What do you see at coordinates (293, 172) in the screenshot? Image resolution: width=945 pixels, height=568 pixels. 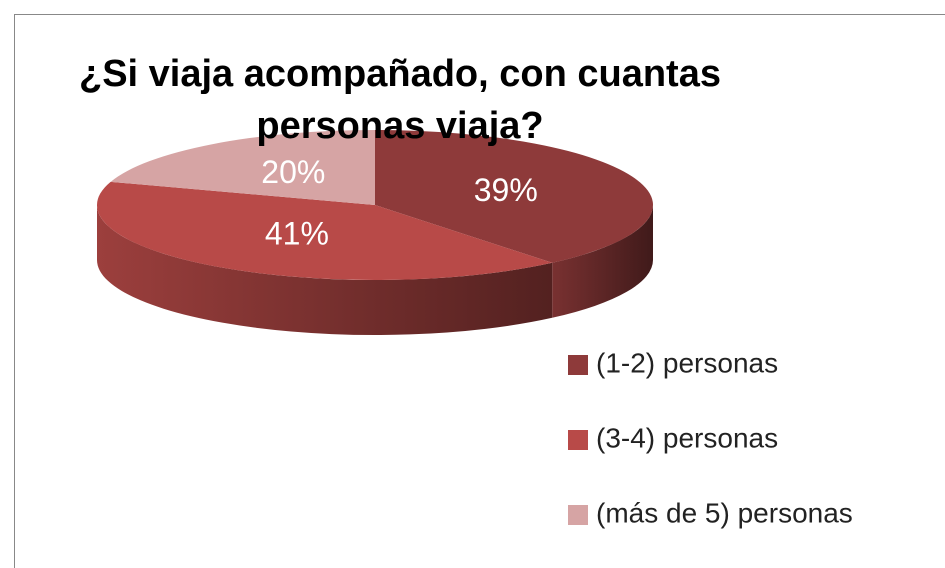 I see `data-label: 20%` at bounding box center [293, 172].